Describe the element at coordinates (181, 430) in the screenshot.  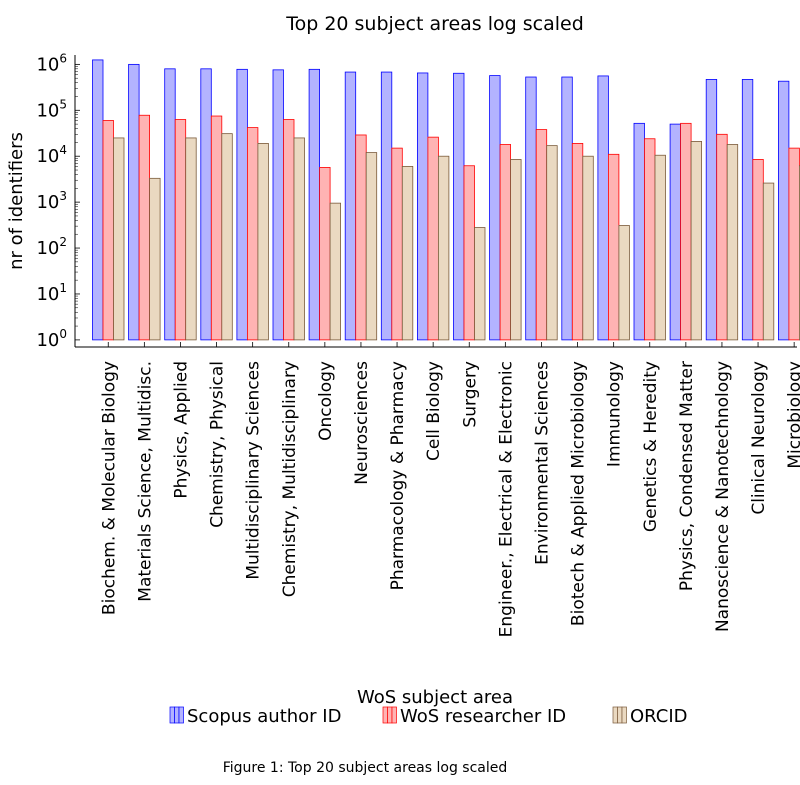
I see `x-tick-label: Physics, Applied` at that location.